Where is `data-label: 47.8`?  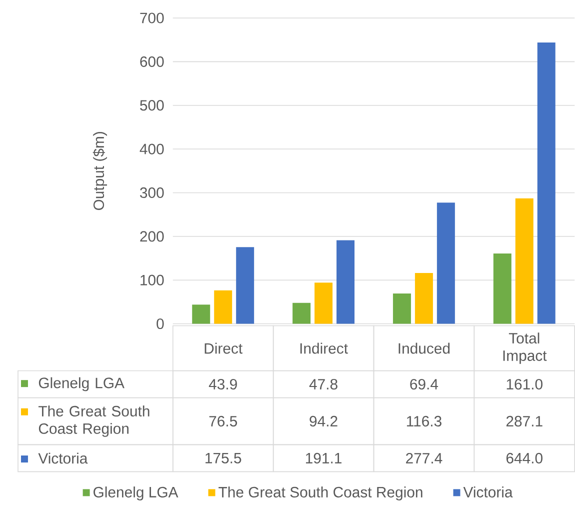 data-label: 47.8 is located at coordinates (323, 384).